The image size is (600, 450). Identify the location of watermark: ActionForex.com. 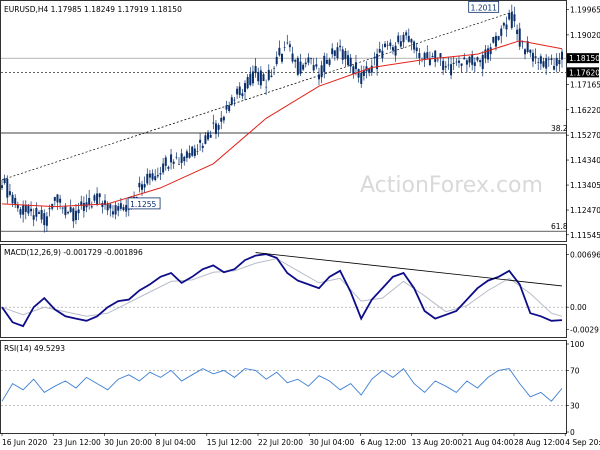
(451, 185).